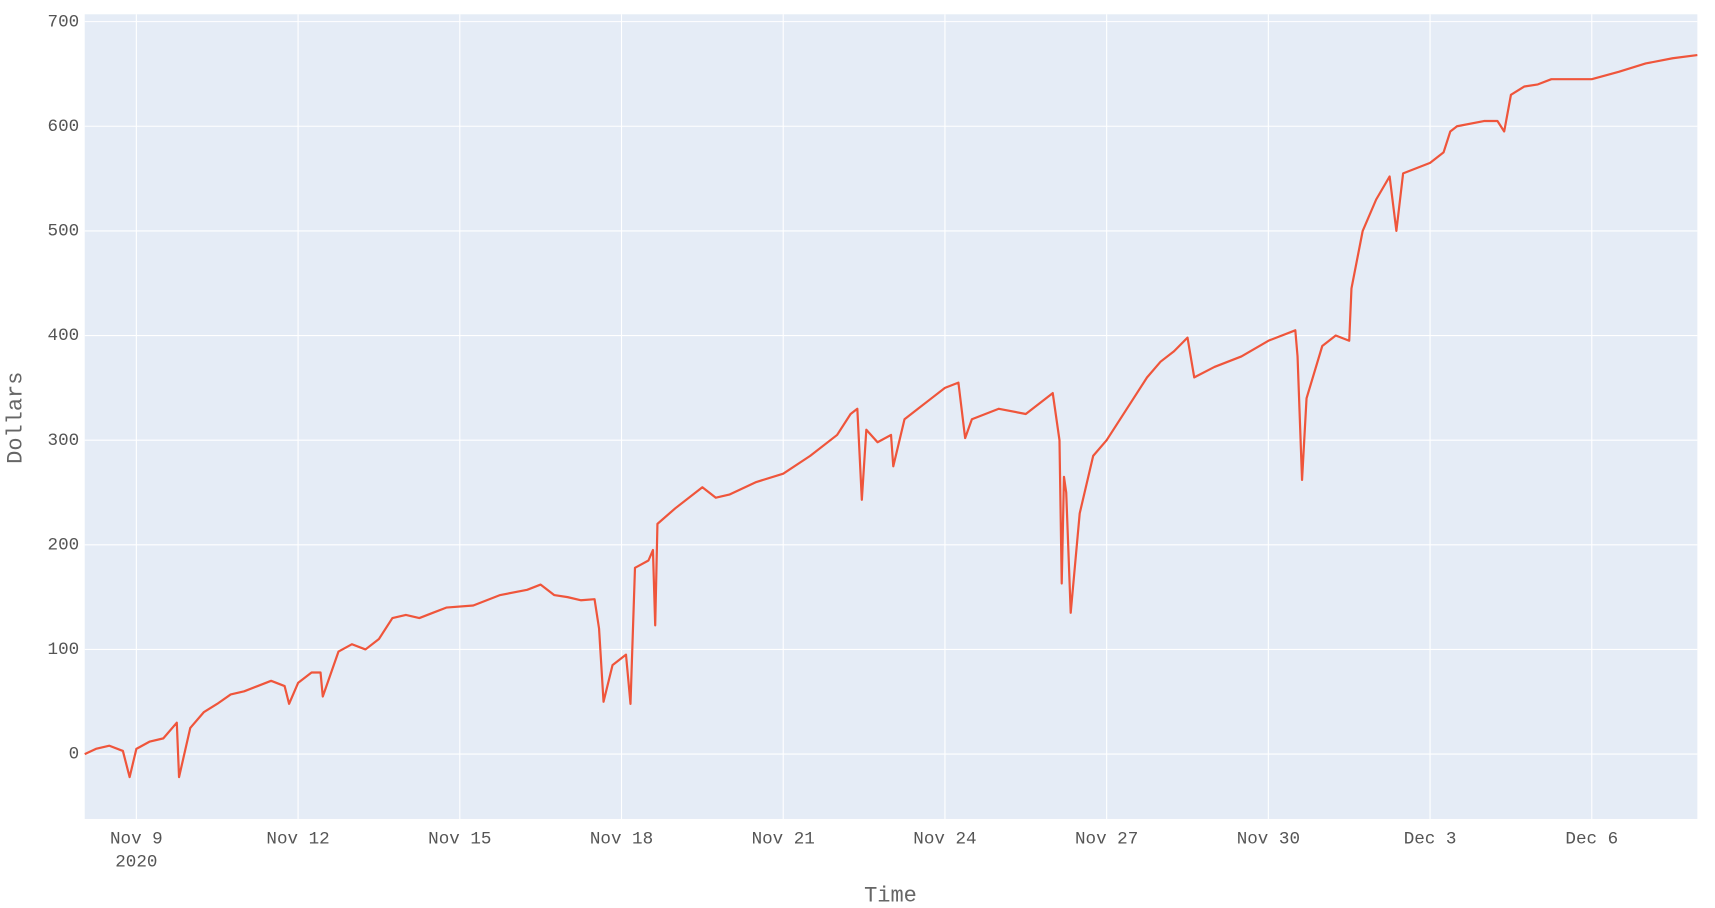  I want to click on y-tick-label: 600, so click(64, 127).